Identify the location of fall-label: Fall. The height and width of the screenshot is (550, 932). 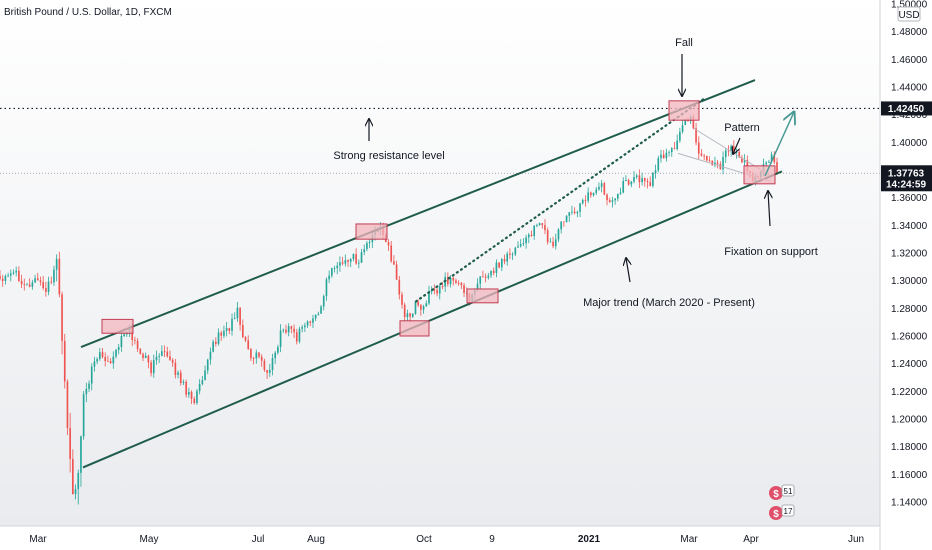
(684, 43).